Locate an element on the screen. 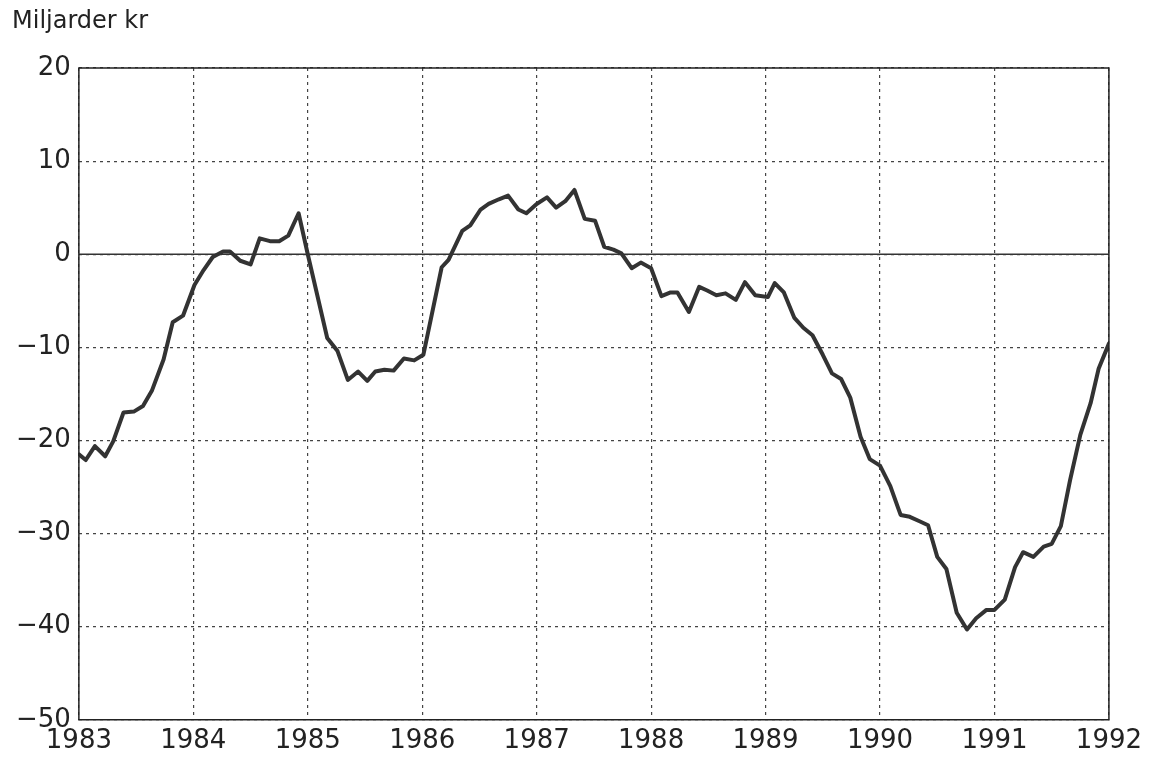 Image resolution: width=1161 pixels, height=776 pixels. y-axis-title: Miljarder kr is located at coordinates (80, 20).